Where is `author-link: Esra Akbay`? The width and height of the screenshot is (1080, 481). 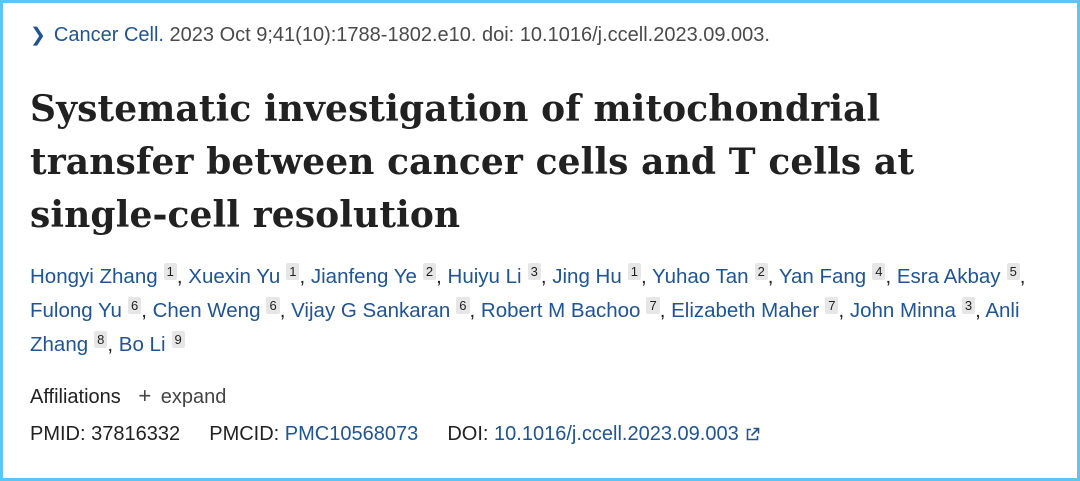 author-link: Esra Akbay is located at coordinates (948, 276).